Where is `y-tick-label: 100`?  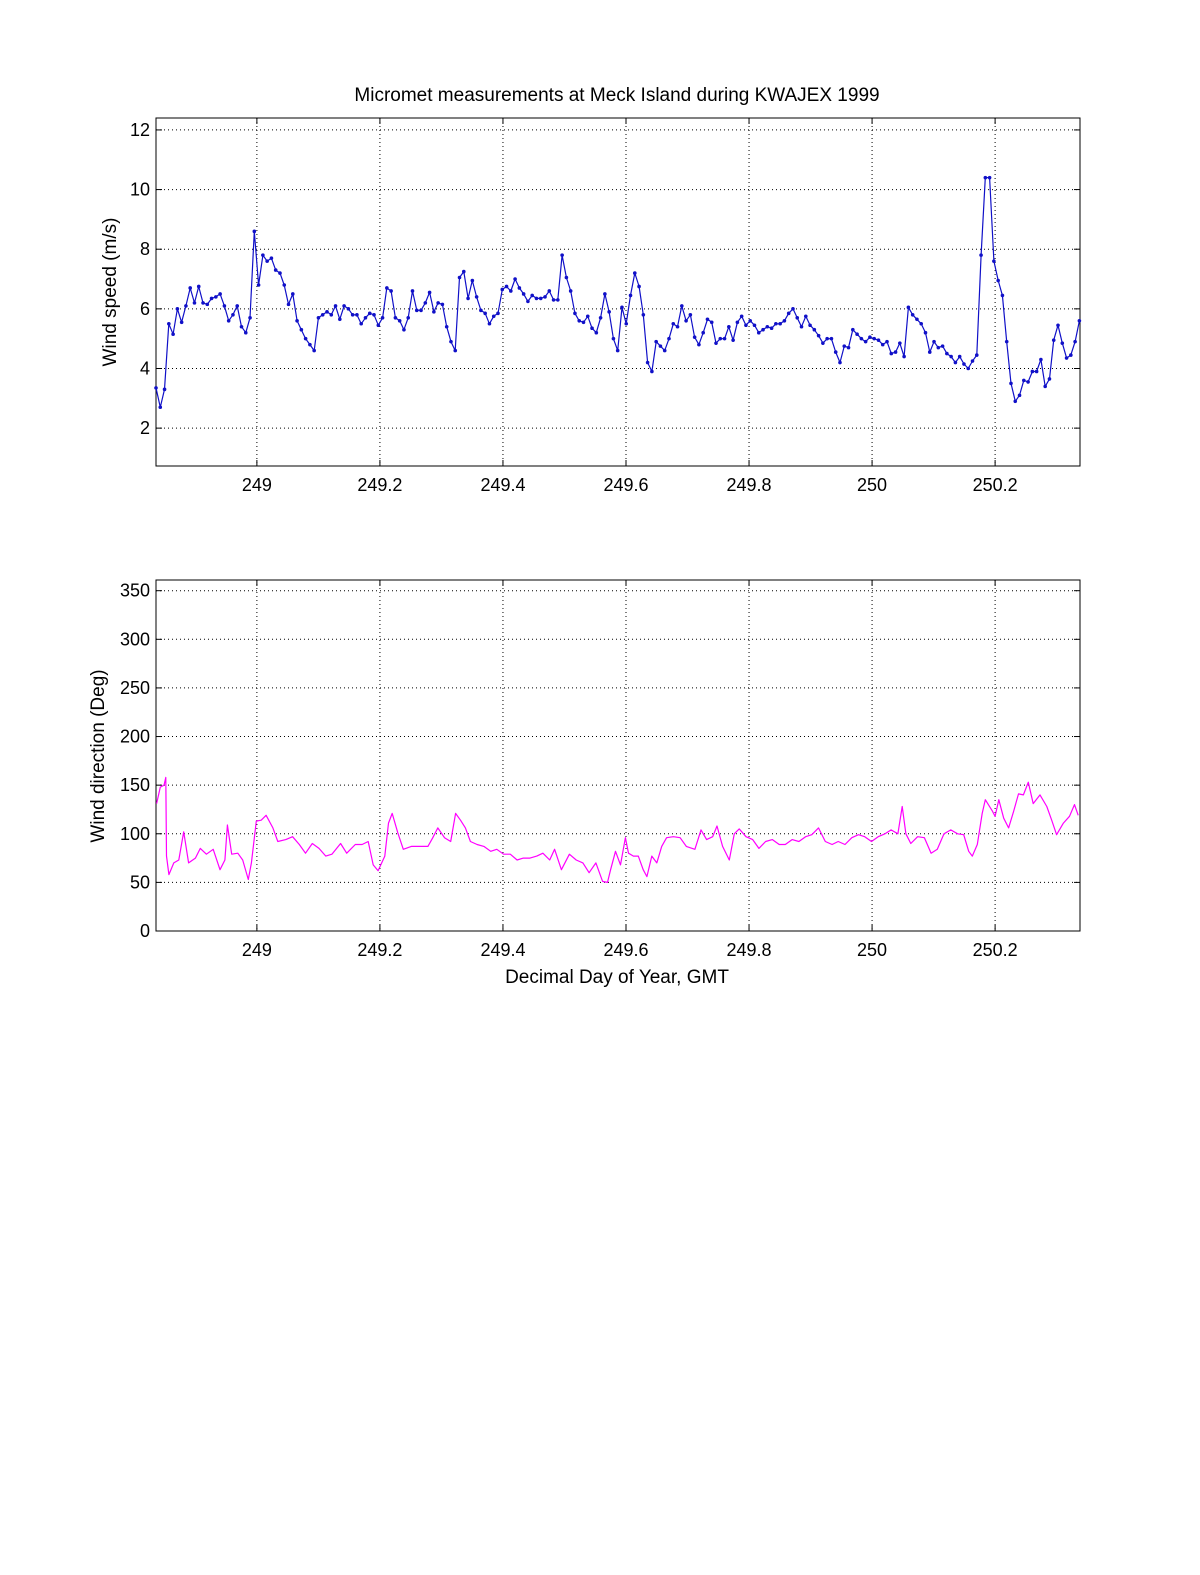
y-tick-label: 100 is located at coordinates (135, 834).